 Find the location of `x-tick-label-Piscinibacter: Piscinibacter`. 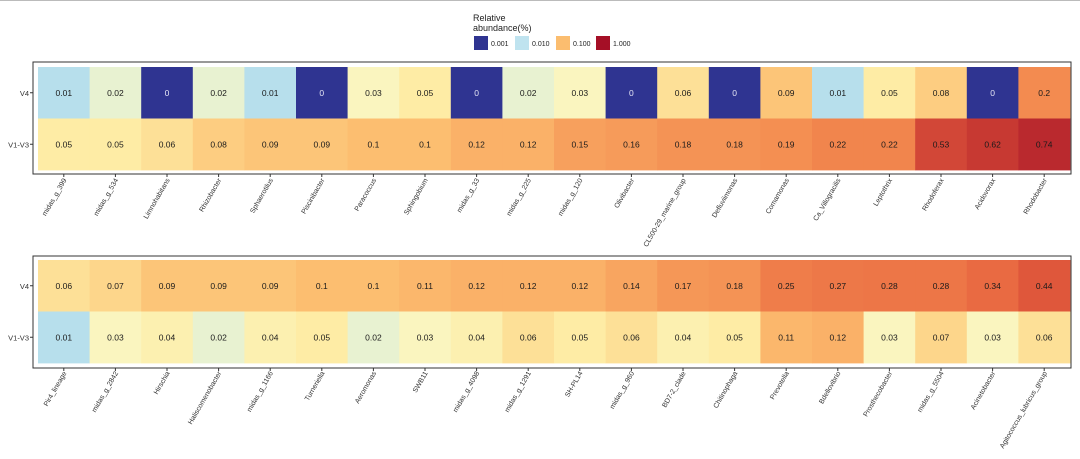

x-tick-label-Piscinibacter: Piscinibacter is located at coordinates (314, 196).